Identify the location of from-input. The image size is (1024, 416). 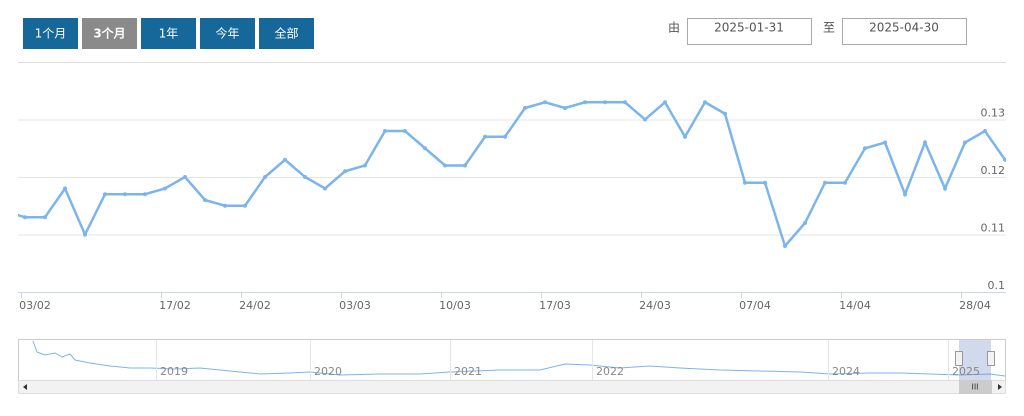
(749, 31).